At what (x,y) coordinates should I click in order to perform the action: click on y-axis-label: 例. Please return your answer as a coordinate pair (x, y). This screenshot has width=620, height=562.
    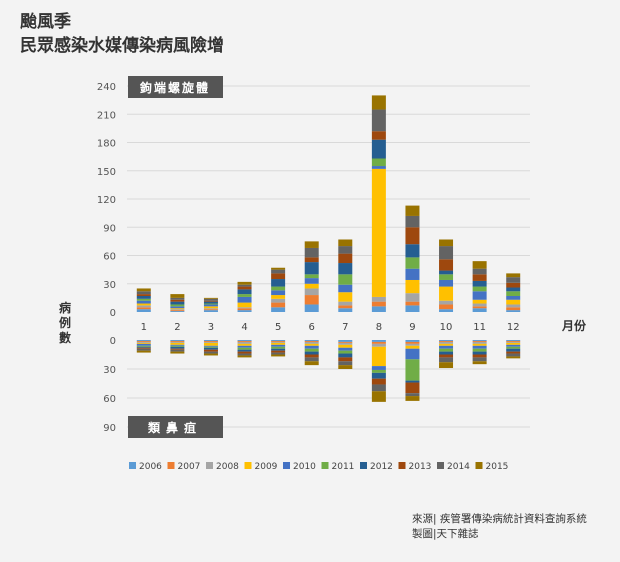
    Looking at the image, I should click on (65, 322).